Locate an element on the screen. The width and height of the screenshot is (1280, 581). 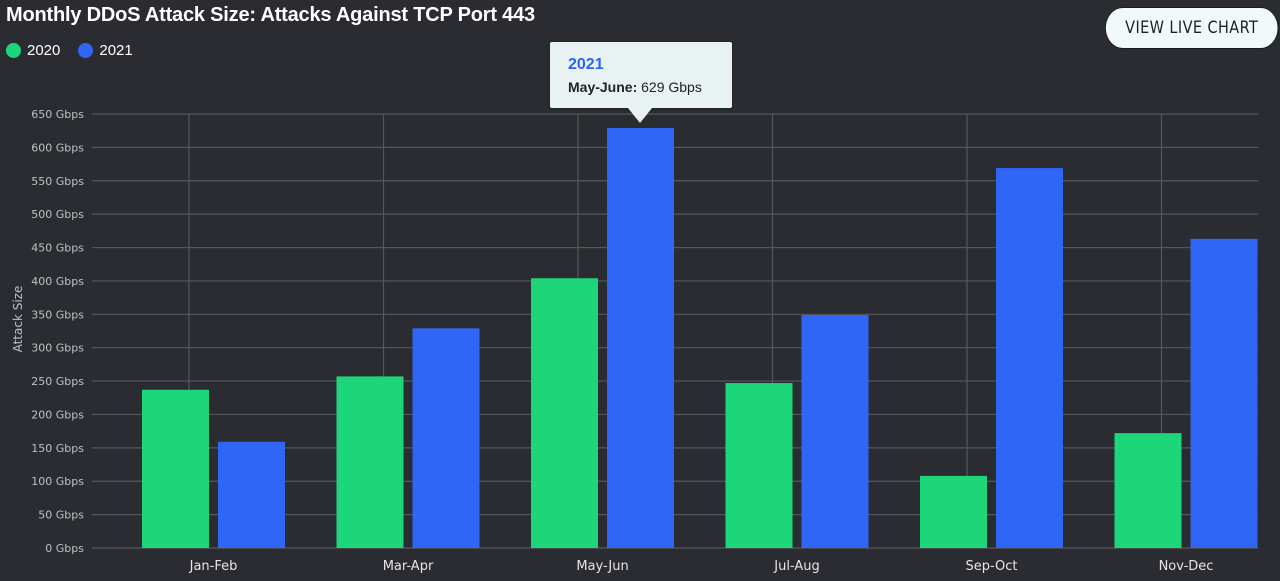
tooltip-series: 2021 is located at coordinates (586, 64).